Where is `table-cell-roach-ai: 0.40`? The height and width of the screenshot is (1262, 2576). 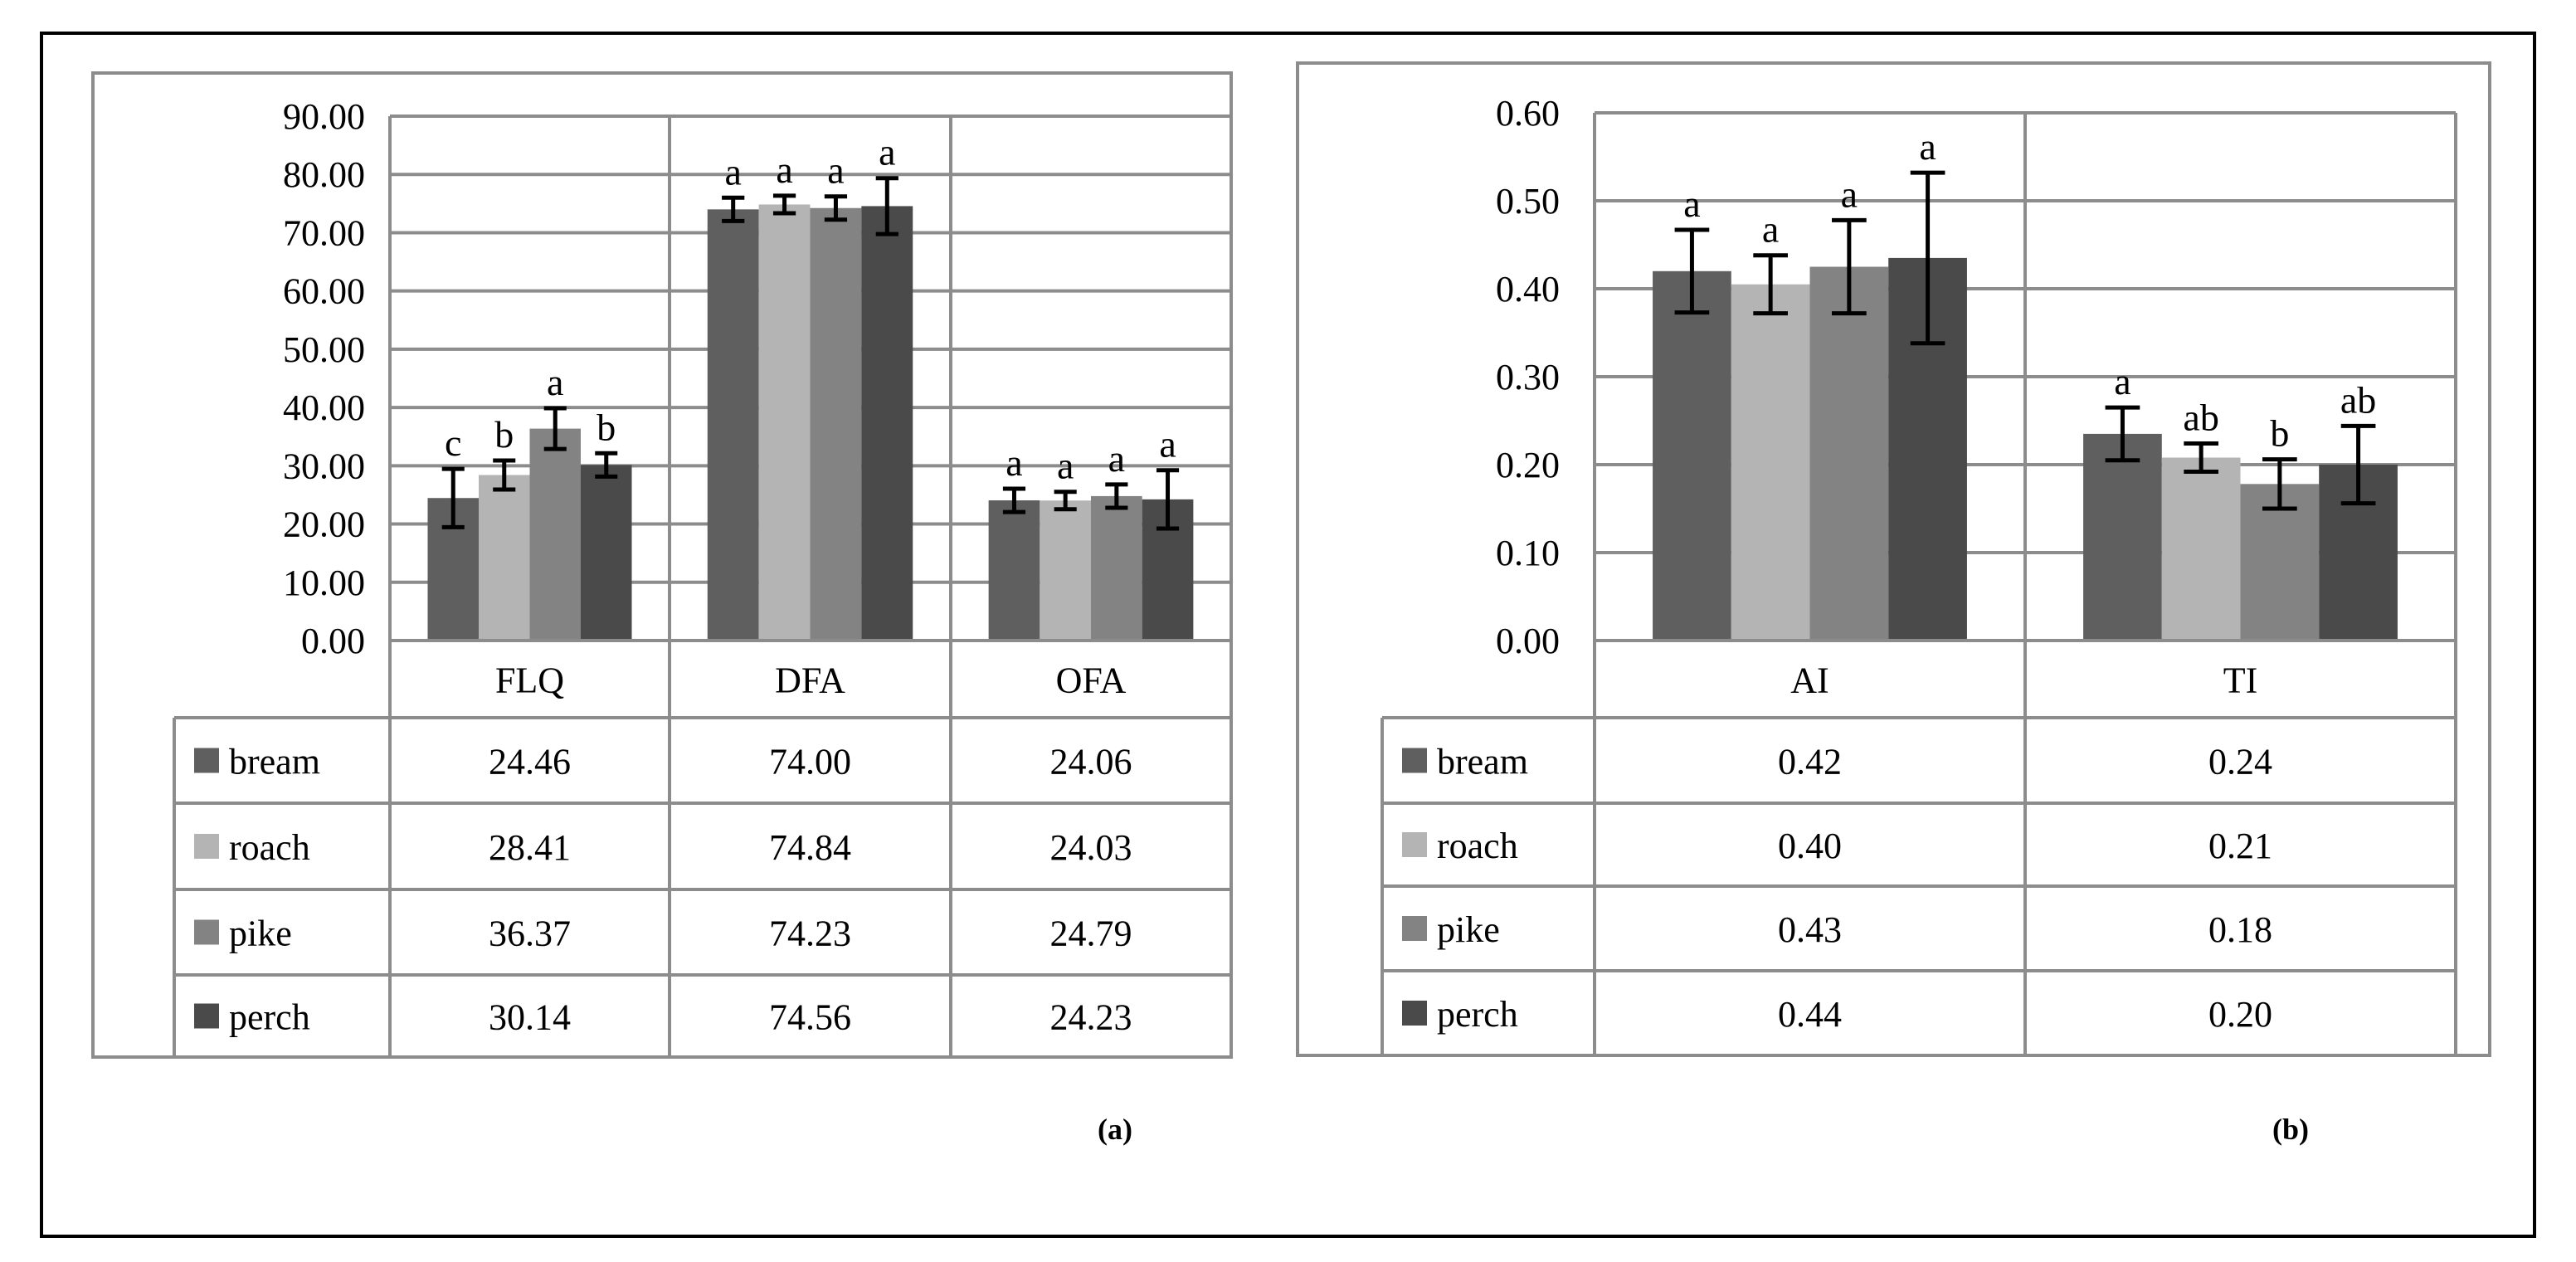 table-cell-roach-ai: 0.40 is located at coordinates (1810, 846).